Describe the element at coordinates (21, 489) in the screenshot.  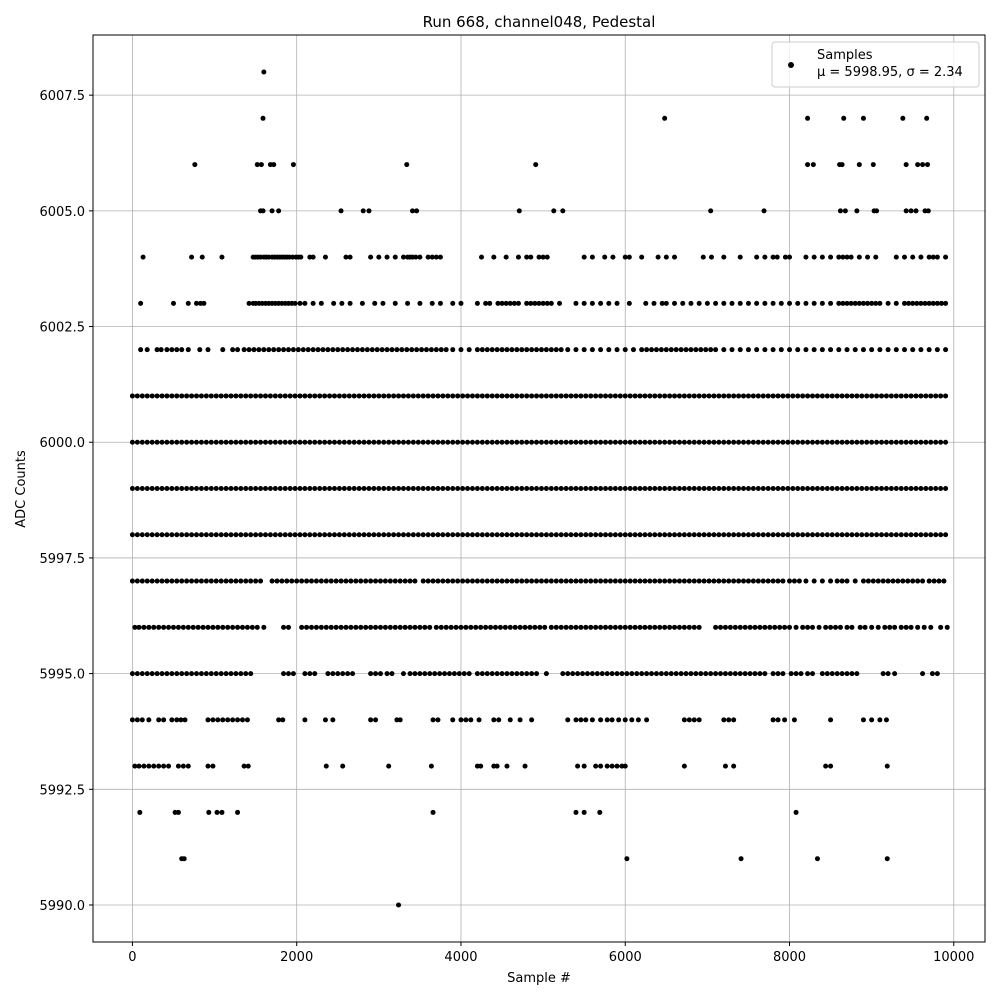
I see `y-axis-label: ADC Counts` at that location.